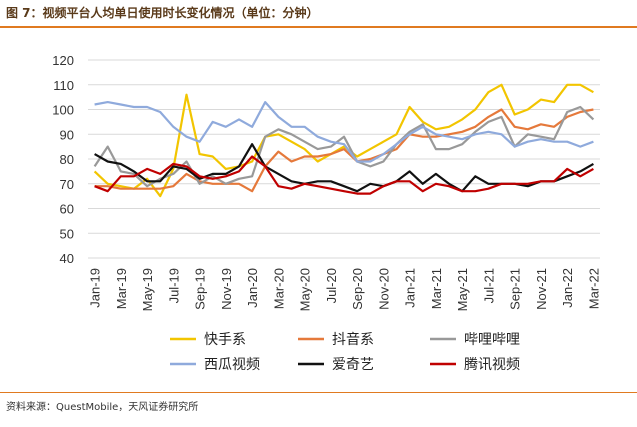 The height and width of the screenshot is (427, 637). Describe the element at coordinates (67, 184) in the screenshot. I see `y-tick-label: 70` at that location.